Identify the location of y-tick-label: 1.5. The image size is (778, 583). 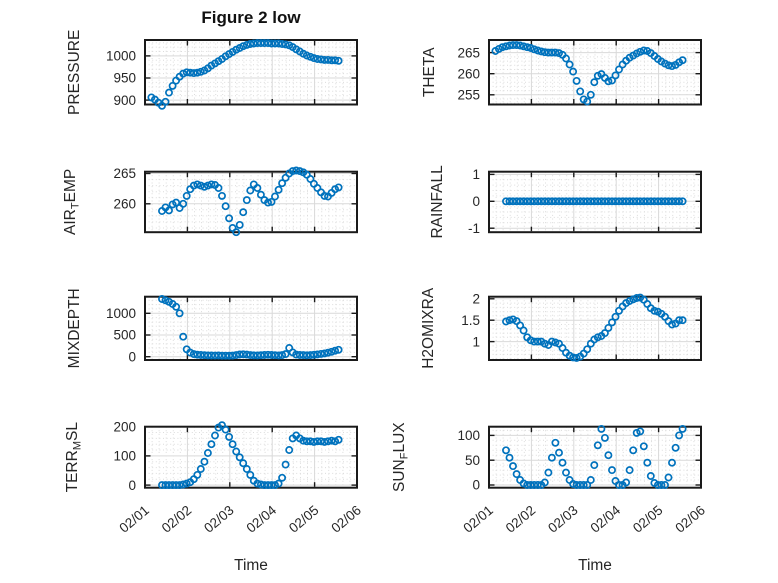
(470, 320).